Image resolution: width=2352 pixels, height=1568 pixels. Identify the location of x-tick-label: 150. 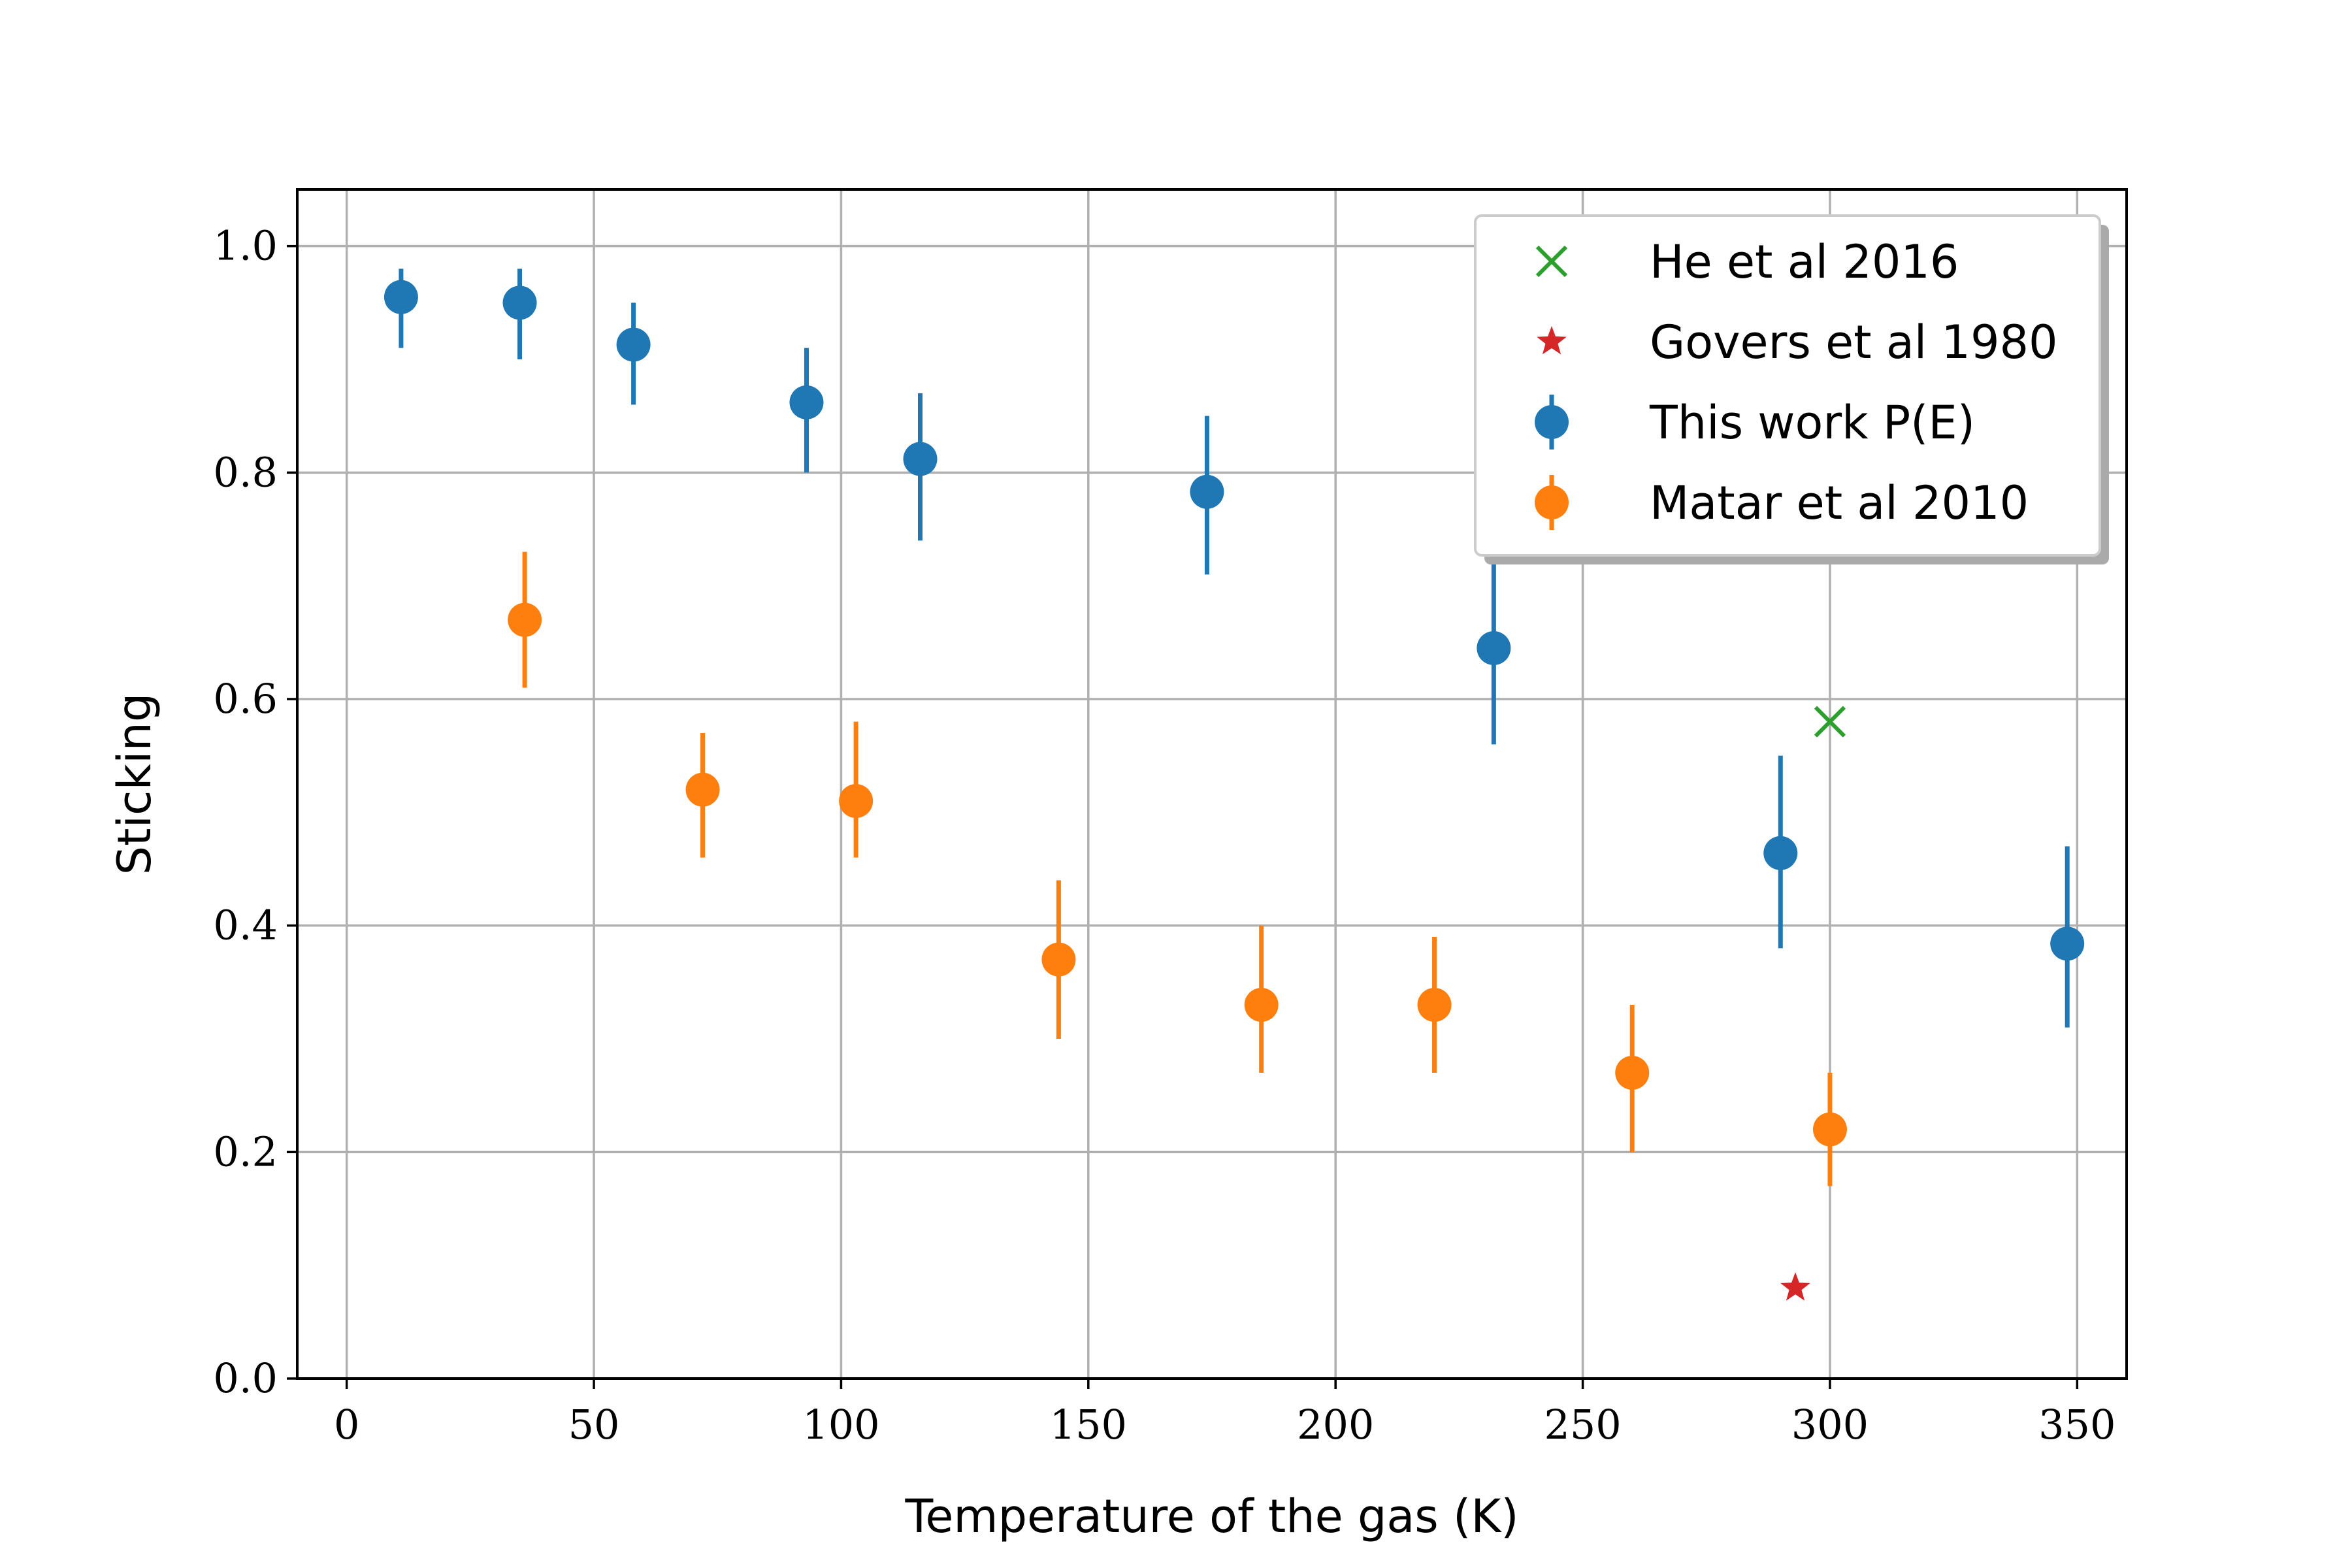
(1088, 1424).